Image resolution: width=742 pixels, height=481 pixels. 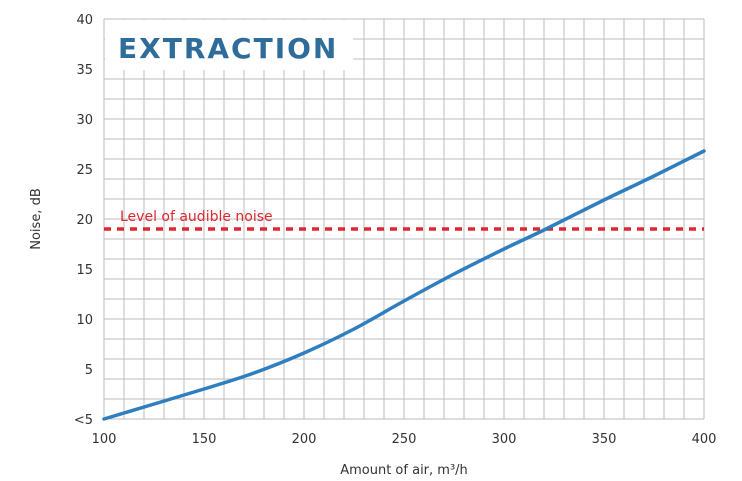 What do you see at coordinates (84, 270) in the screenshot?
I see `y-tick-label: 15` at bounding box center [84, 270].